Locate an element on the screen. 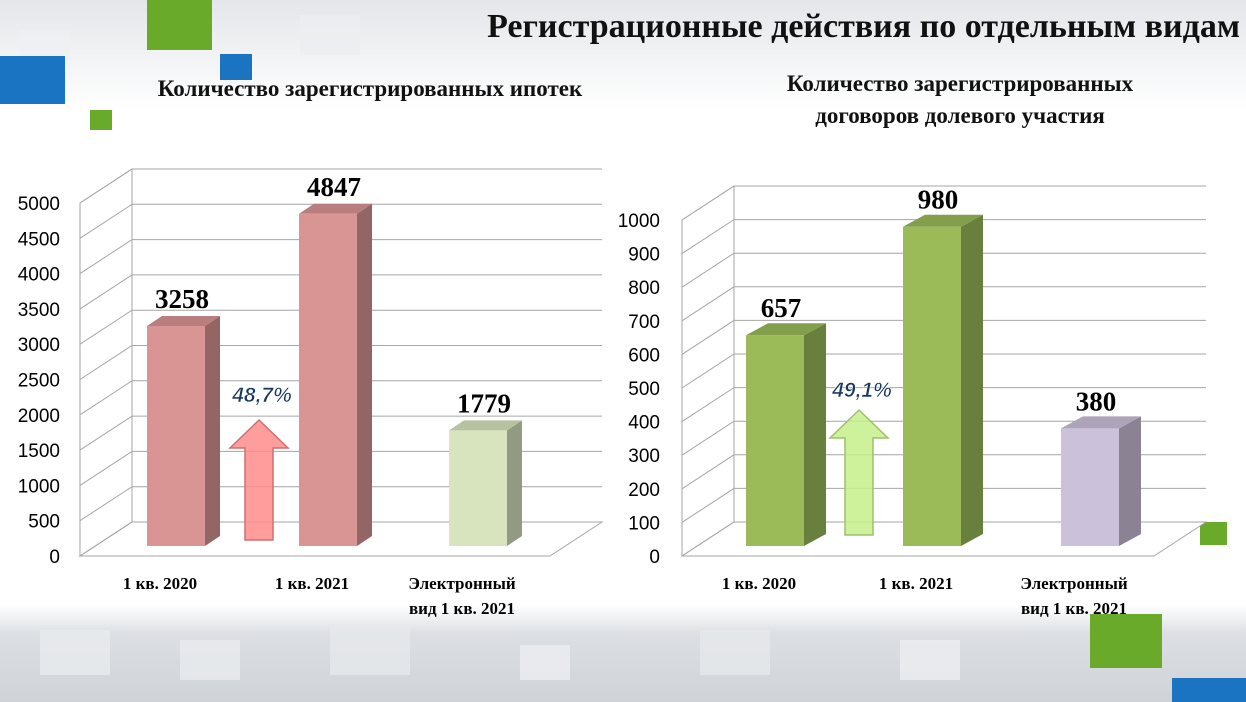 The height and width of the screenshot is (702, 1246). growth-percent-label: 48,7% is located at coordinates (261, 395).